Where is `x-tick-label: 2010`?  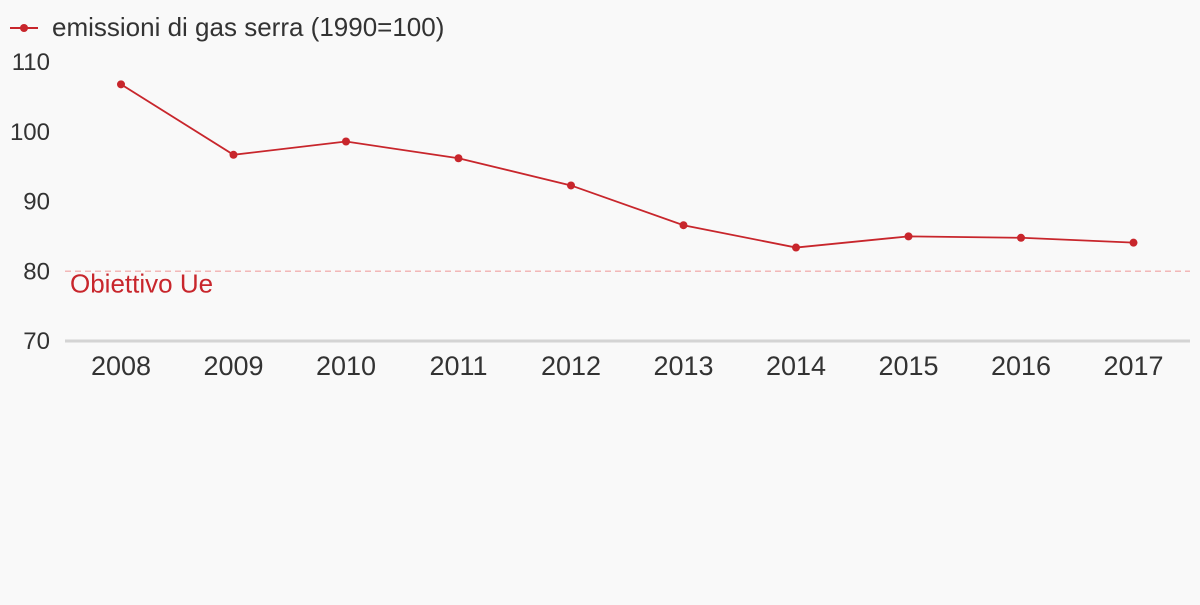
x-tick-label: 2010 is located at coordinates (346, 366).